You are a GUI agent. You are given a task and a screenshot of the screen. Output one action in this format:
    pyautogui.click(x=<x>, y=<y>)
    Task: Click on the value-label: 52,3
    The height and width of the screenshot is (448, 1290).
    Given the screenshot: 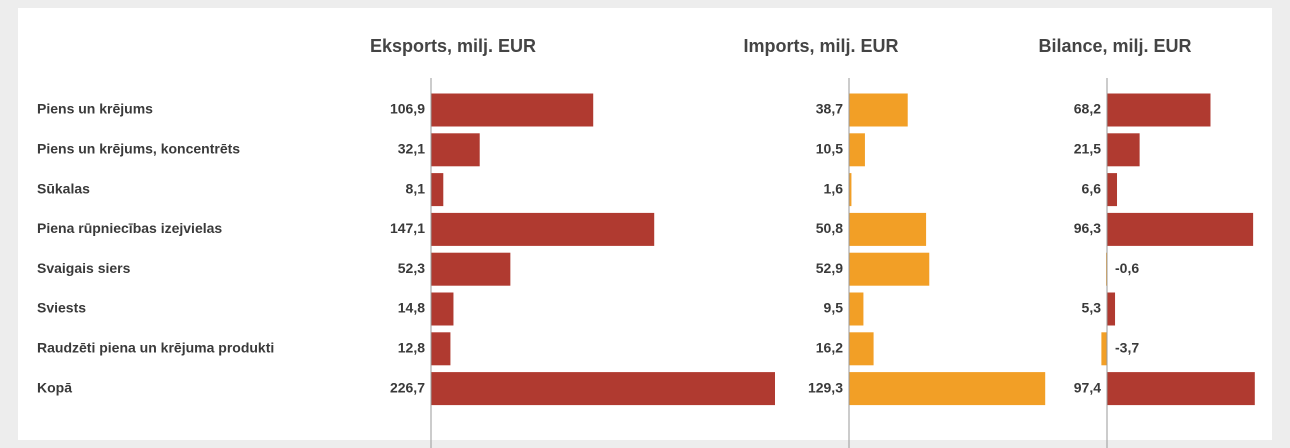 What is the action you would take?
    pyautogui.click(x=411, y=268)
    